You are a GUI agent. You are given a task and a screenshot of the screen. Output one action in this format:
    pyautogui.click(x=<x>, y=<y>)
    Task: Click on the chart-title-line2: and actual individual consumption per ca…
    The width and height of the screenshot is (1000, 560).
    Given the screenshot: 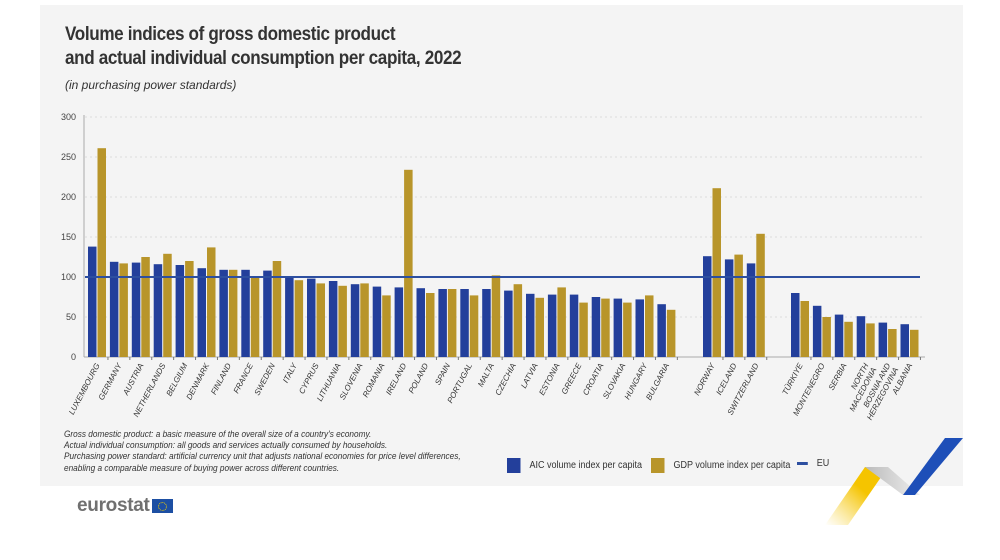 What is the action you would take?
    pyautogui.click(x=263, y=58)
    